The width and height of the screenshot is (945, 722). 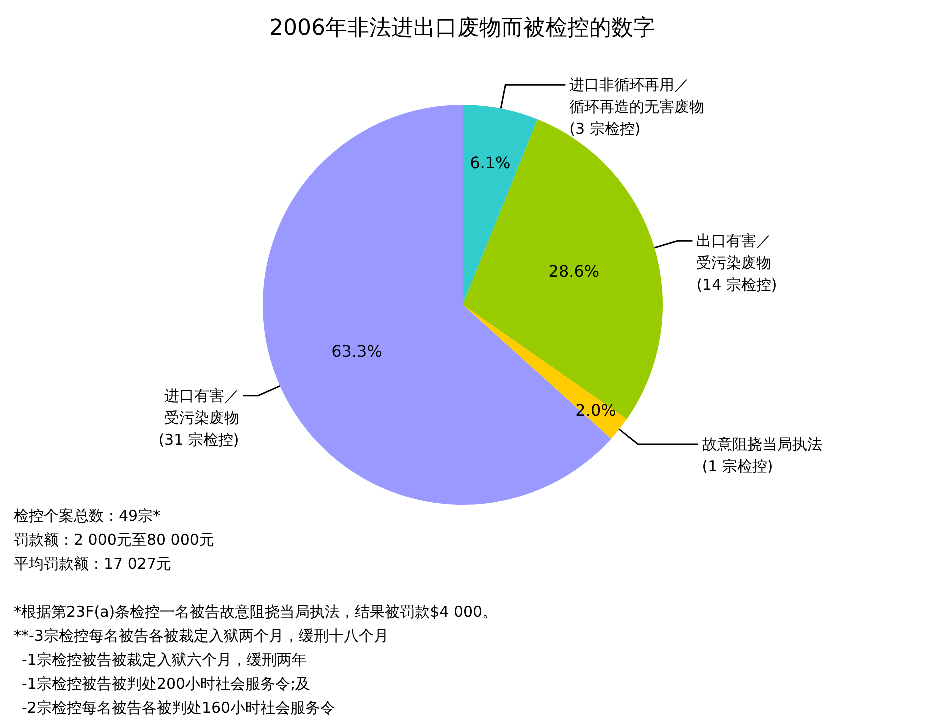 I want to click on chart-title: 2006年非法进出口废物而被检控的数字, so click(x=463, y=28).